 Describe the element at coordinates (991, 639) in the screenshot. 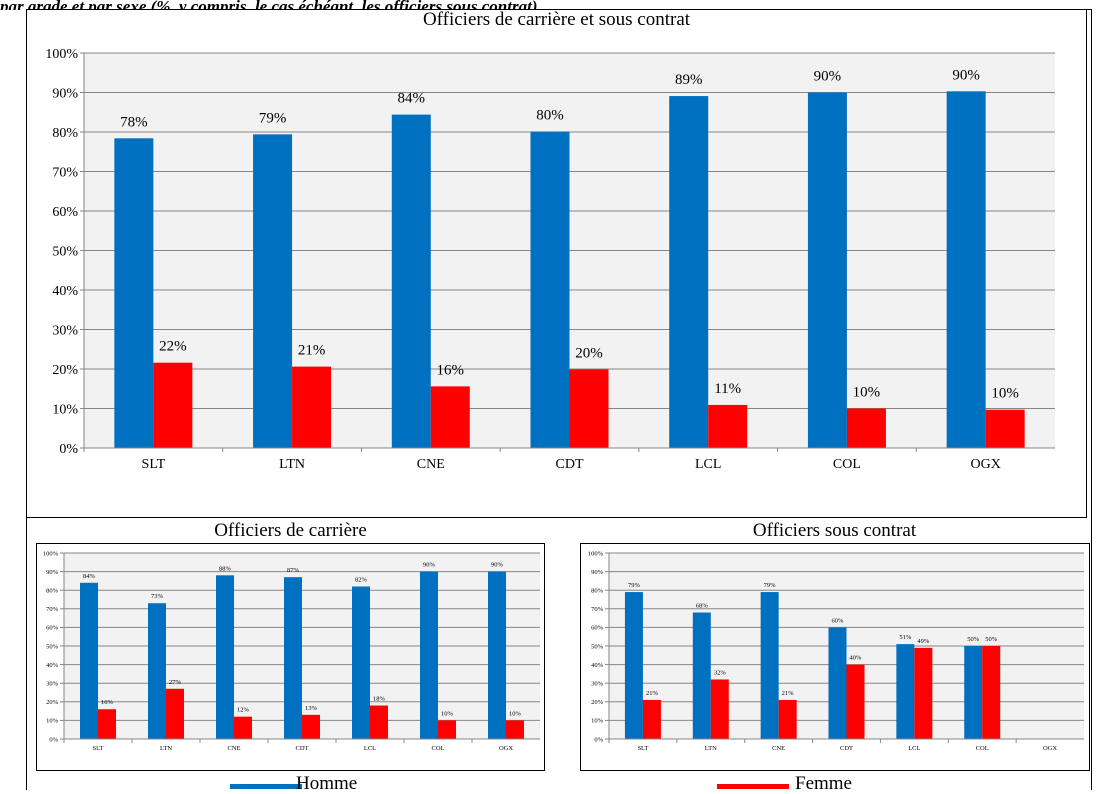

I see `contract-data-label: 50%` at that location.